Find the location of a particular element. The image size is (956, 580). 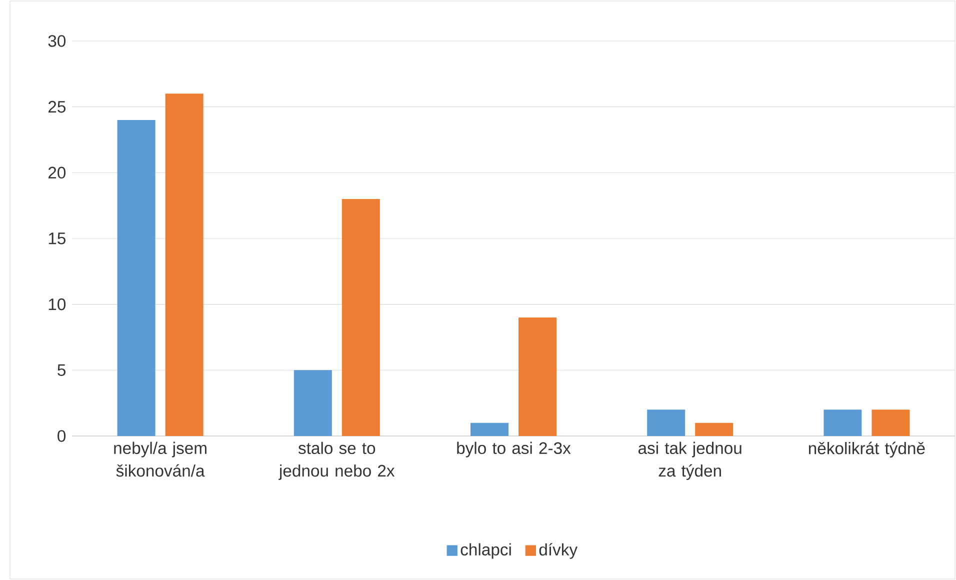

y-tick-label: 15 is located at coordinates (57, 238).